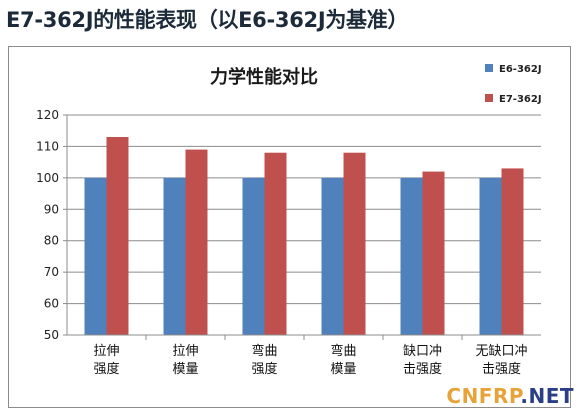 This screenshot has width=580, height=412. I want to click on watermark-logo: CNFRP.NET, so click(510, 396).